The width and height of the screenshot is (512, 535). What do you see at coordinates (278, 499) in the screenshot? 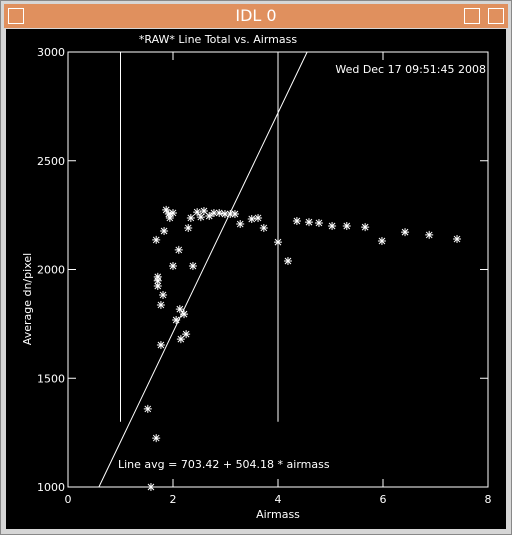
I see `x-tick-label: 4` at bounding box center [278, 499].